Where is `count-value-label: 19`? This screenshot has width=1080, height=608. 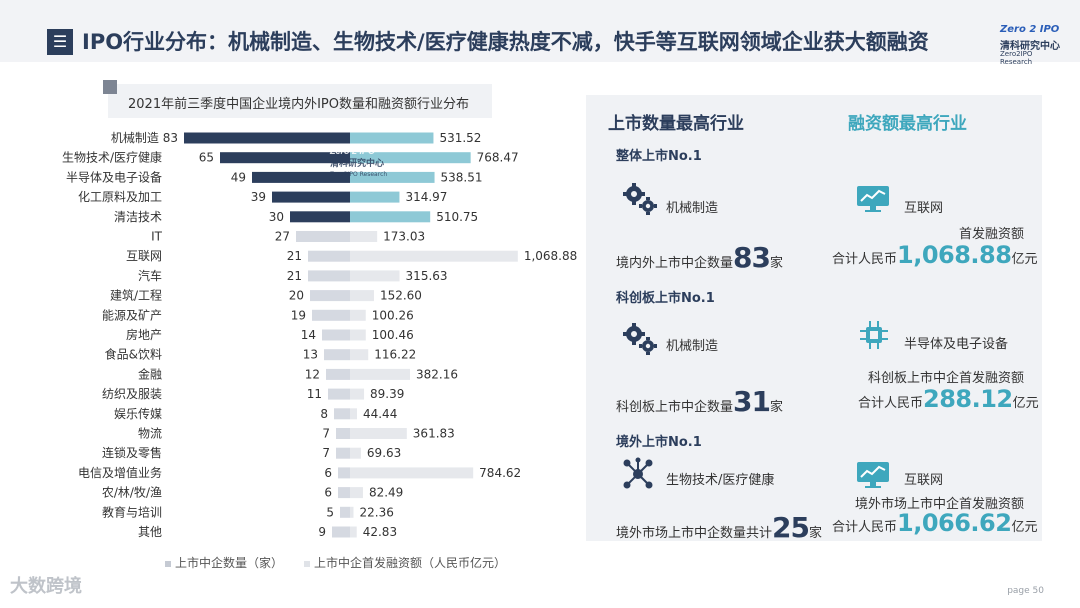
count-value-label: 19 is located at coordinates (298, 315).